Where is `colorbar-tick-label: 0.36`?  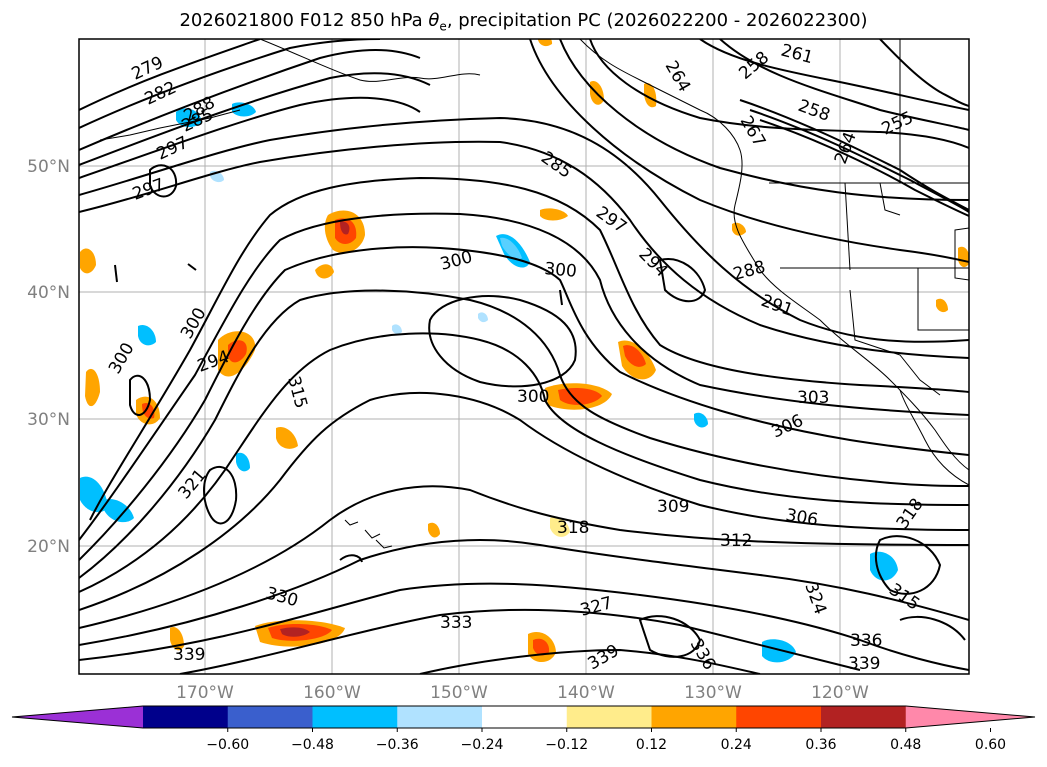
colorbar-tick-label: 0.36 is located at coordinates (820, 745).